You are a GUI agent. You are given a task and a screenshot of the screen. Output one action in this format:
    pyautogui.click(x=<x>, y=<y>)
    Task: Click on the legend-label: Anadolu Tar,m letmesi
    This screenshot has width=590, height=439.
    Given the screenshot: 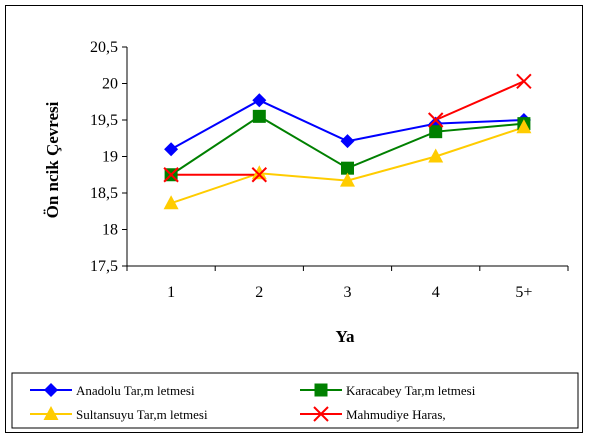 What is the action you would take?
    pyautogui.click(x=135, y=390)
    